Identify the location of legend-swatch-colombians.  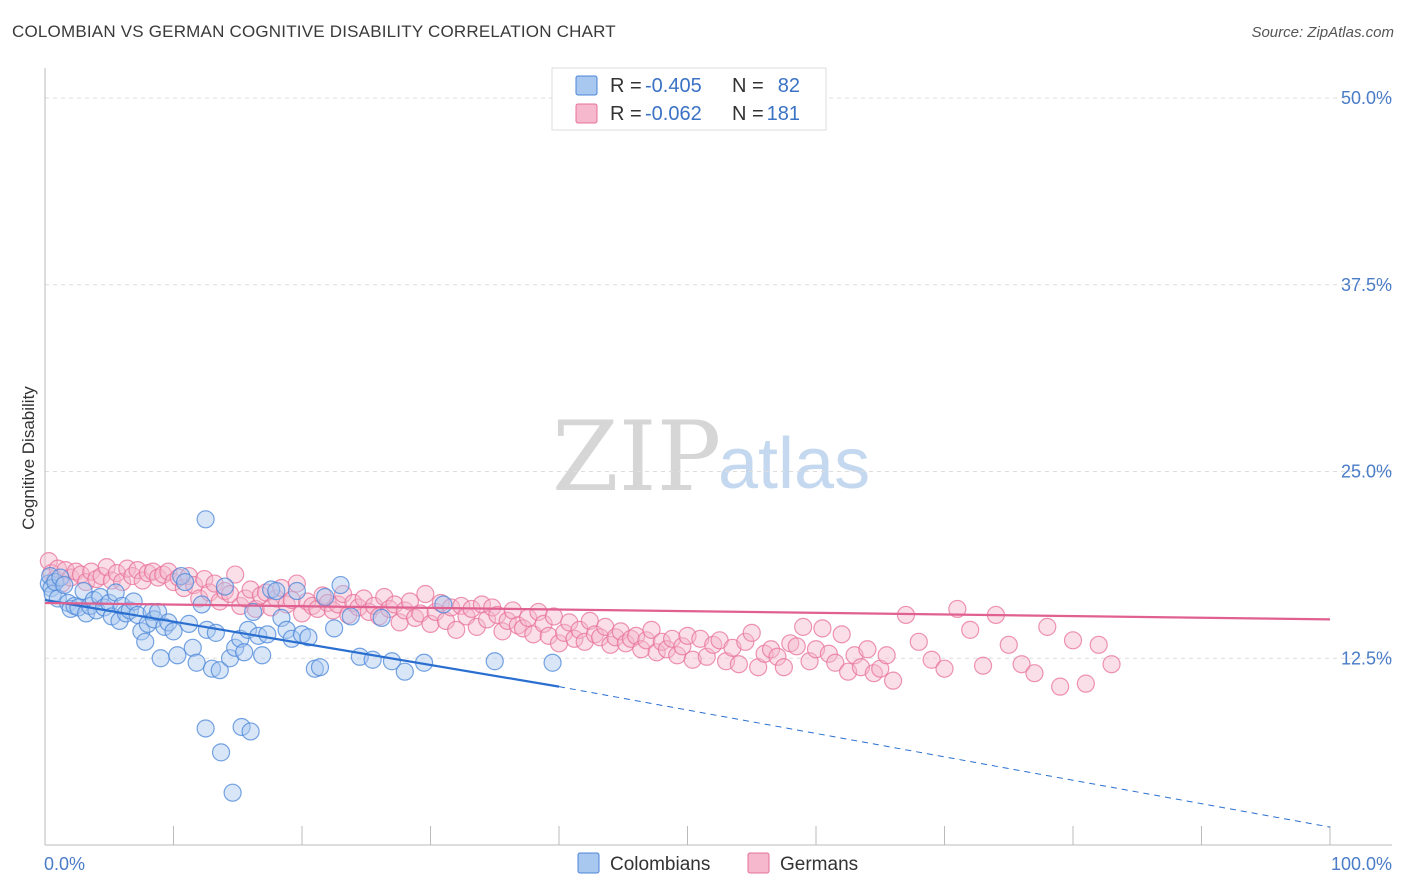
(586, 85).